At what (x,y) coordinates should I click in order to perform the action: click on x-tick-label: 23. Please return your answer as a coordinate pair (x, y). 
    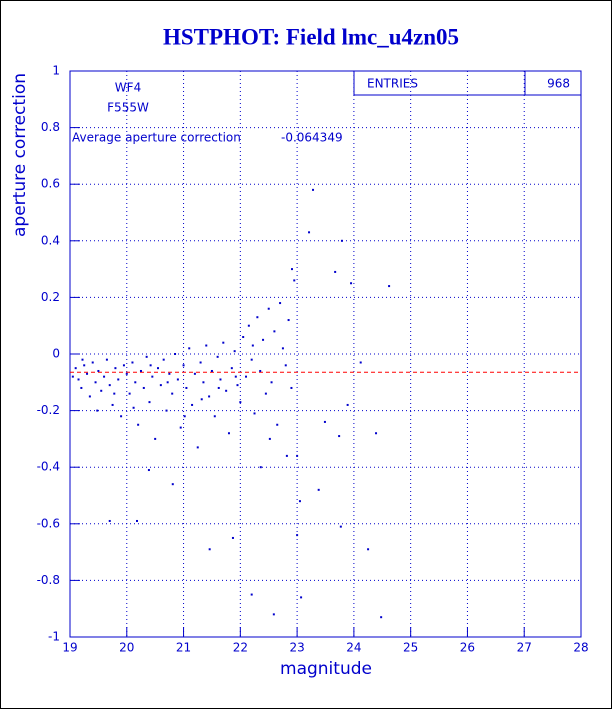
    Looking at the image, I should click on (296, 648).